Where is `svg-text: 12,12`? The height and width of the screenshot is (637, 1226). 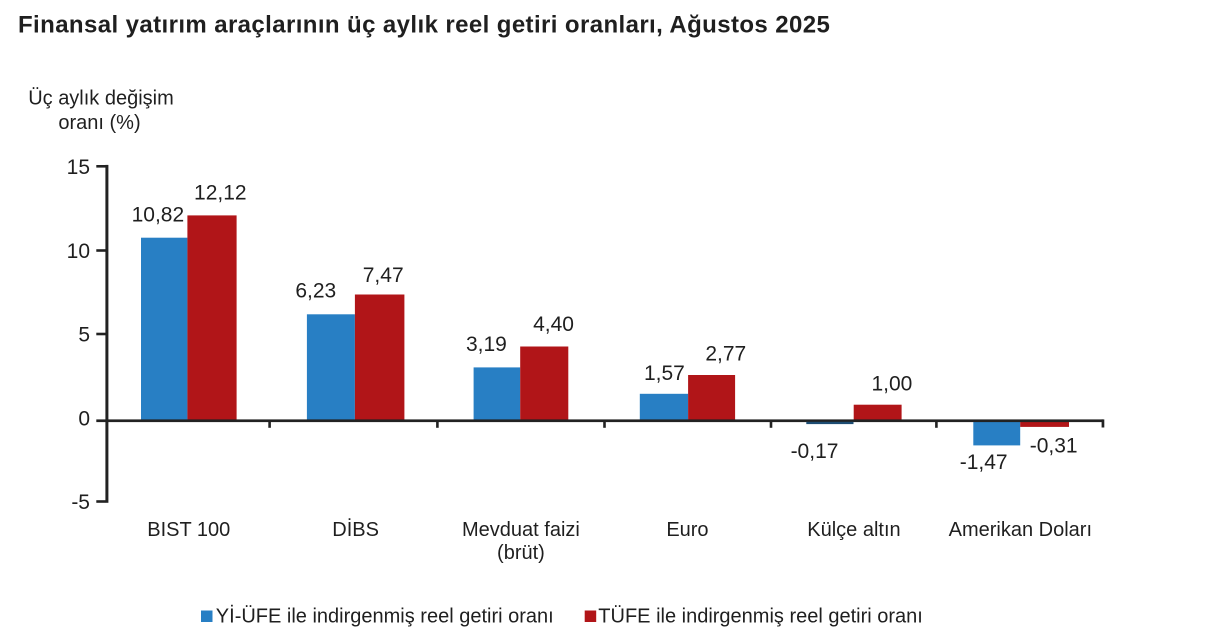
svg-text: 12,12 is located at coordinates (220, 193).